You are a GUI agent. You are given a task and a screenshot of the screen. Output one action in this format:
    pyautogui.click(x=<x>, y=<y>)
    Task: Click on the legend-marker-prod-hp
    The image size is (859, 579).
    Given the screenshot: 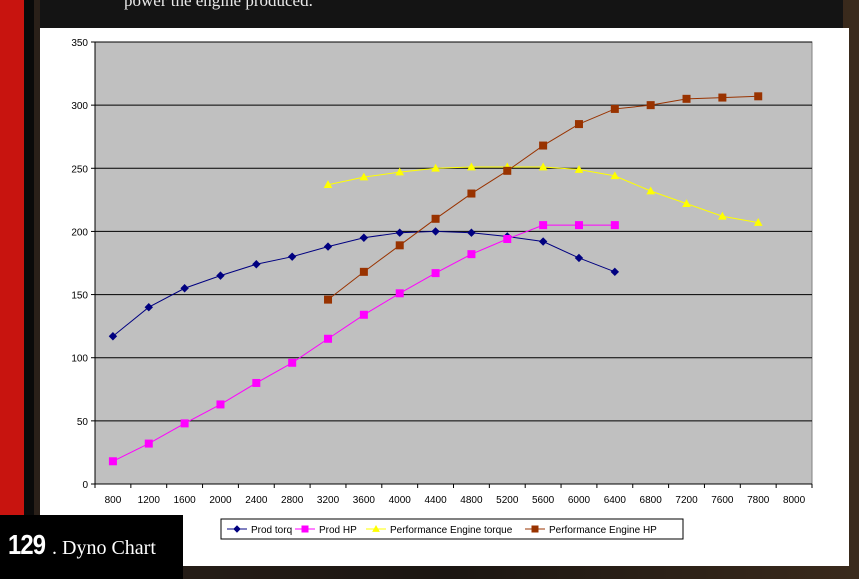 What is the action you would take?
    pyautogui.click(x=305, y=529)
    